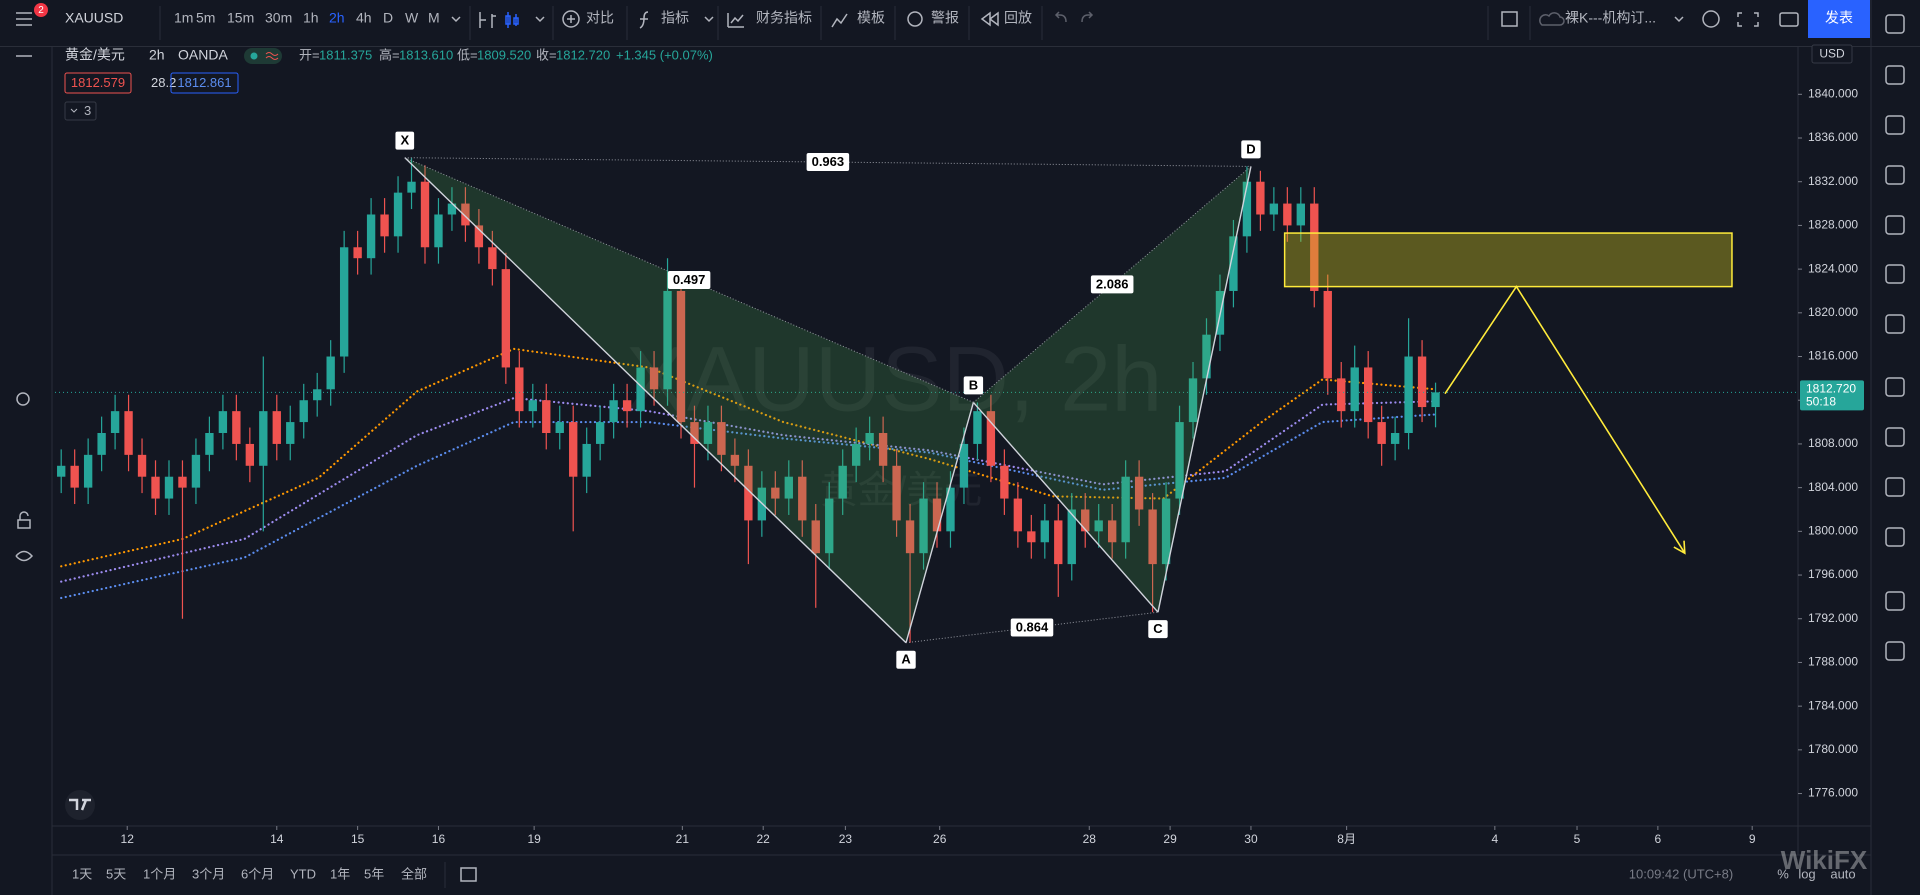  I want to click on legend-exchange: OANDA, so click(203, 55).